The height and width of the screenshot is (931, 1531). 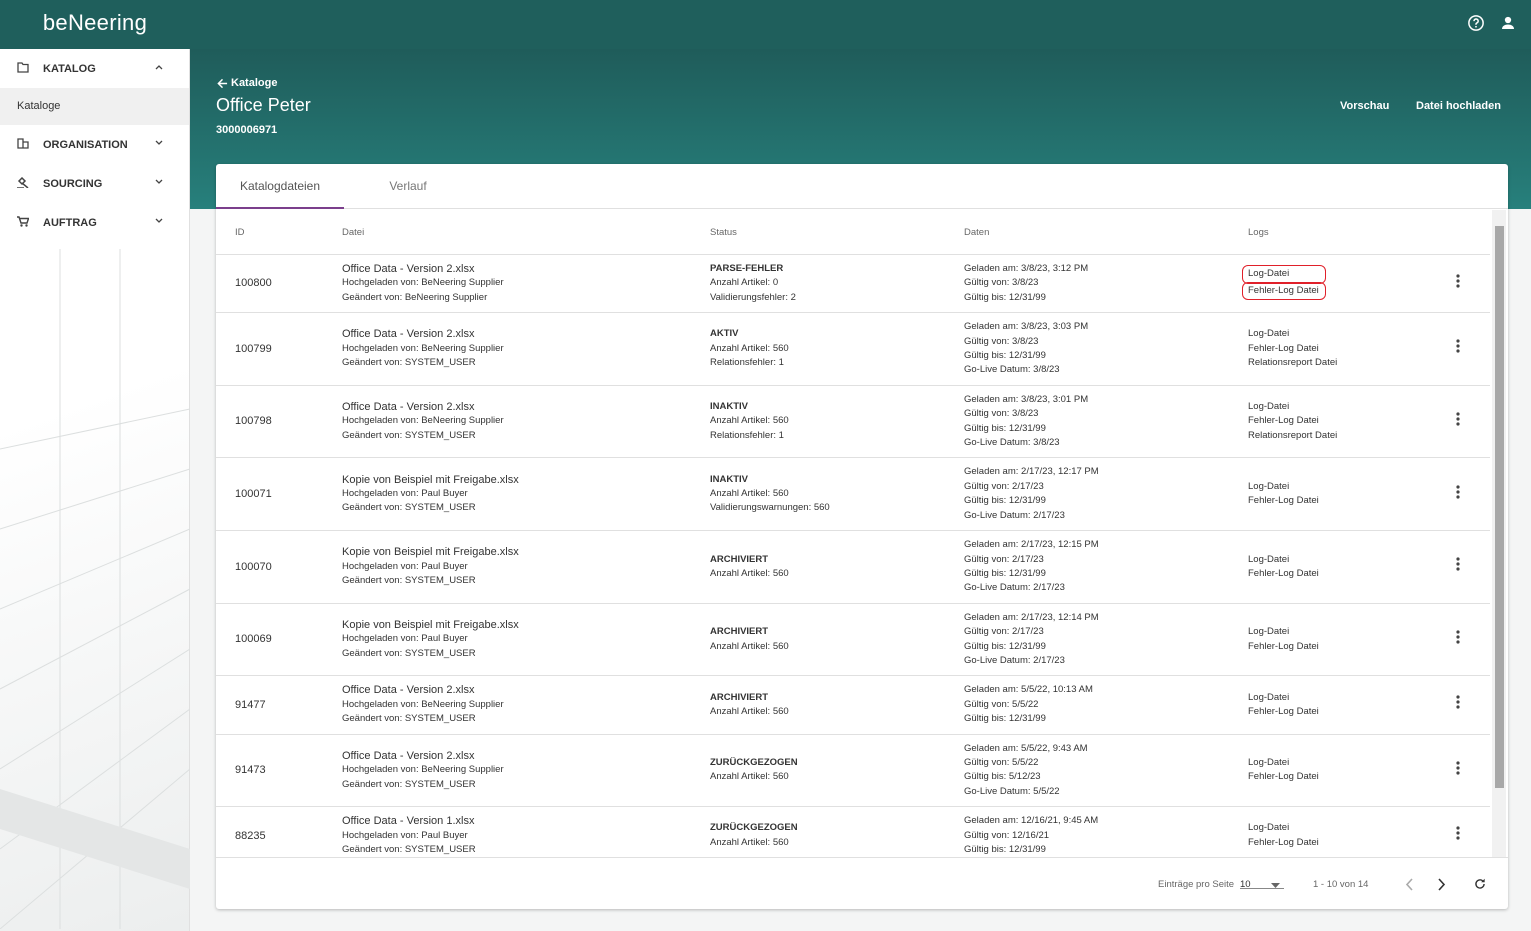 What do you see at coordinates (1026, 748) in the screenshot?
I see `date-line: Geladen am: 5/5/22, 9:43 AM` at bounding box center [1026, 748].